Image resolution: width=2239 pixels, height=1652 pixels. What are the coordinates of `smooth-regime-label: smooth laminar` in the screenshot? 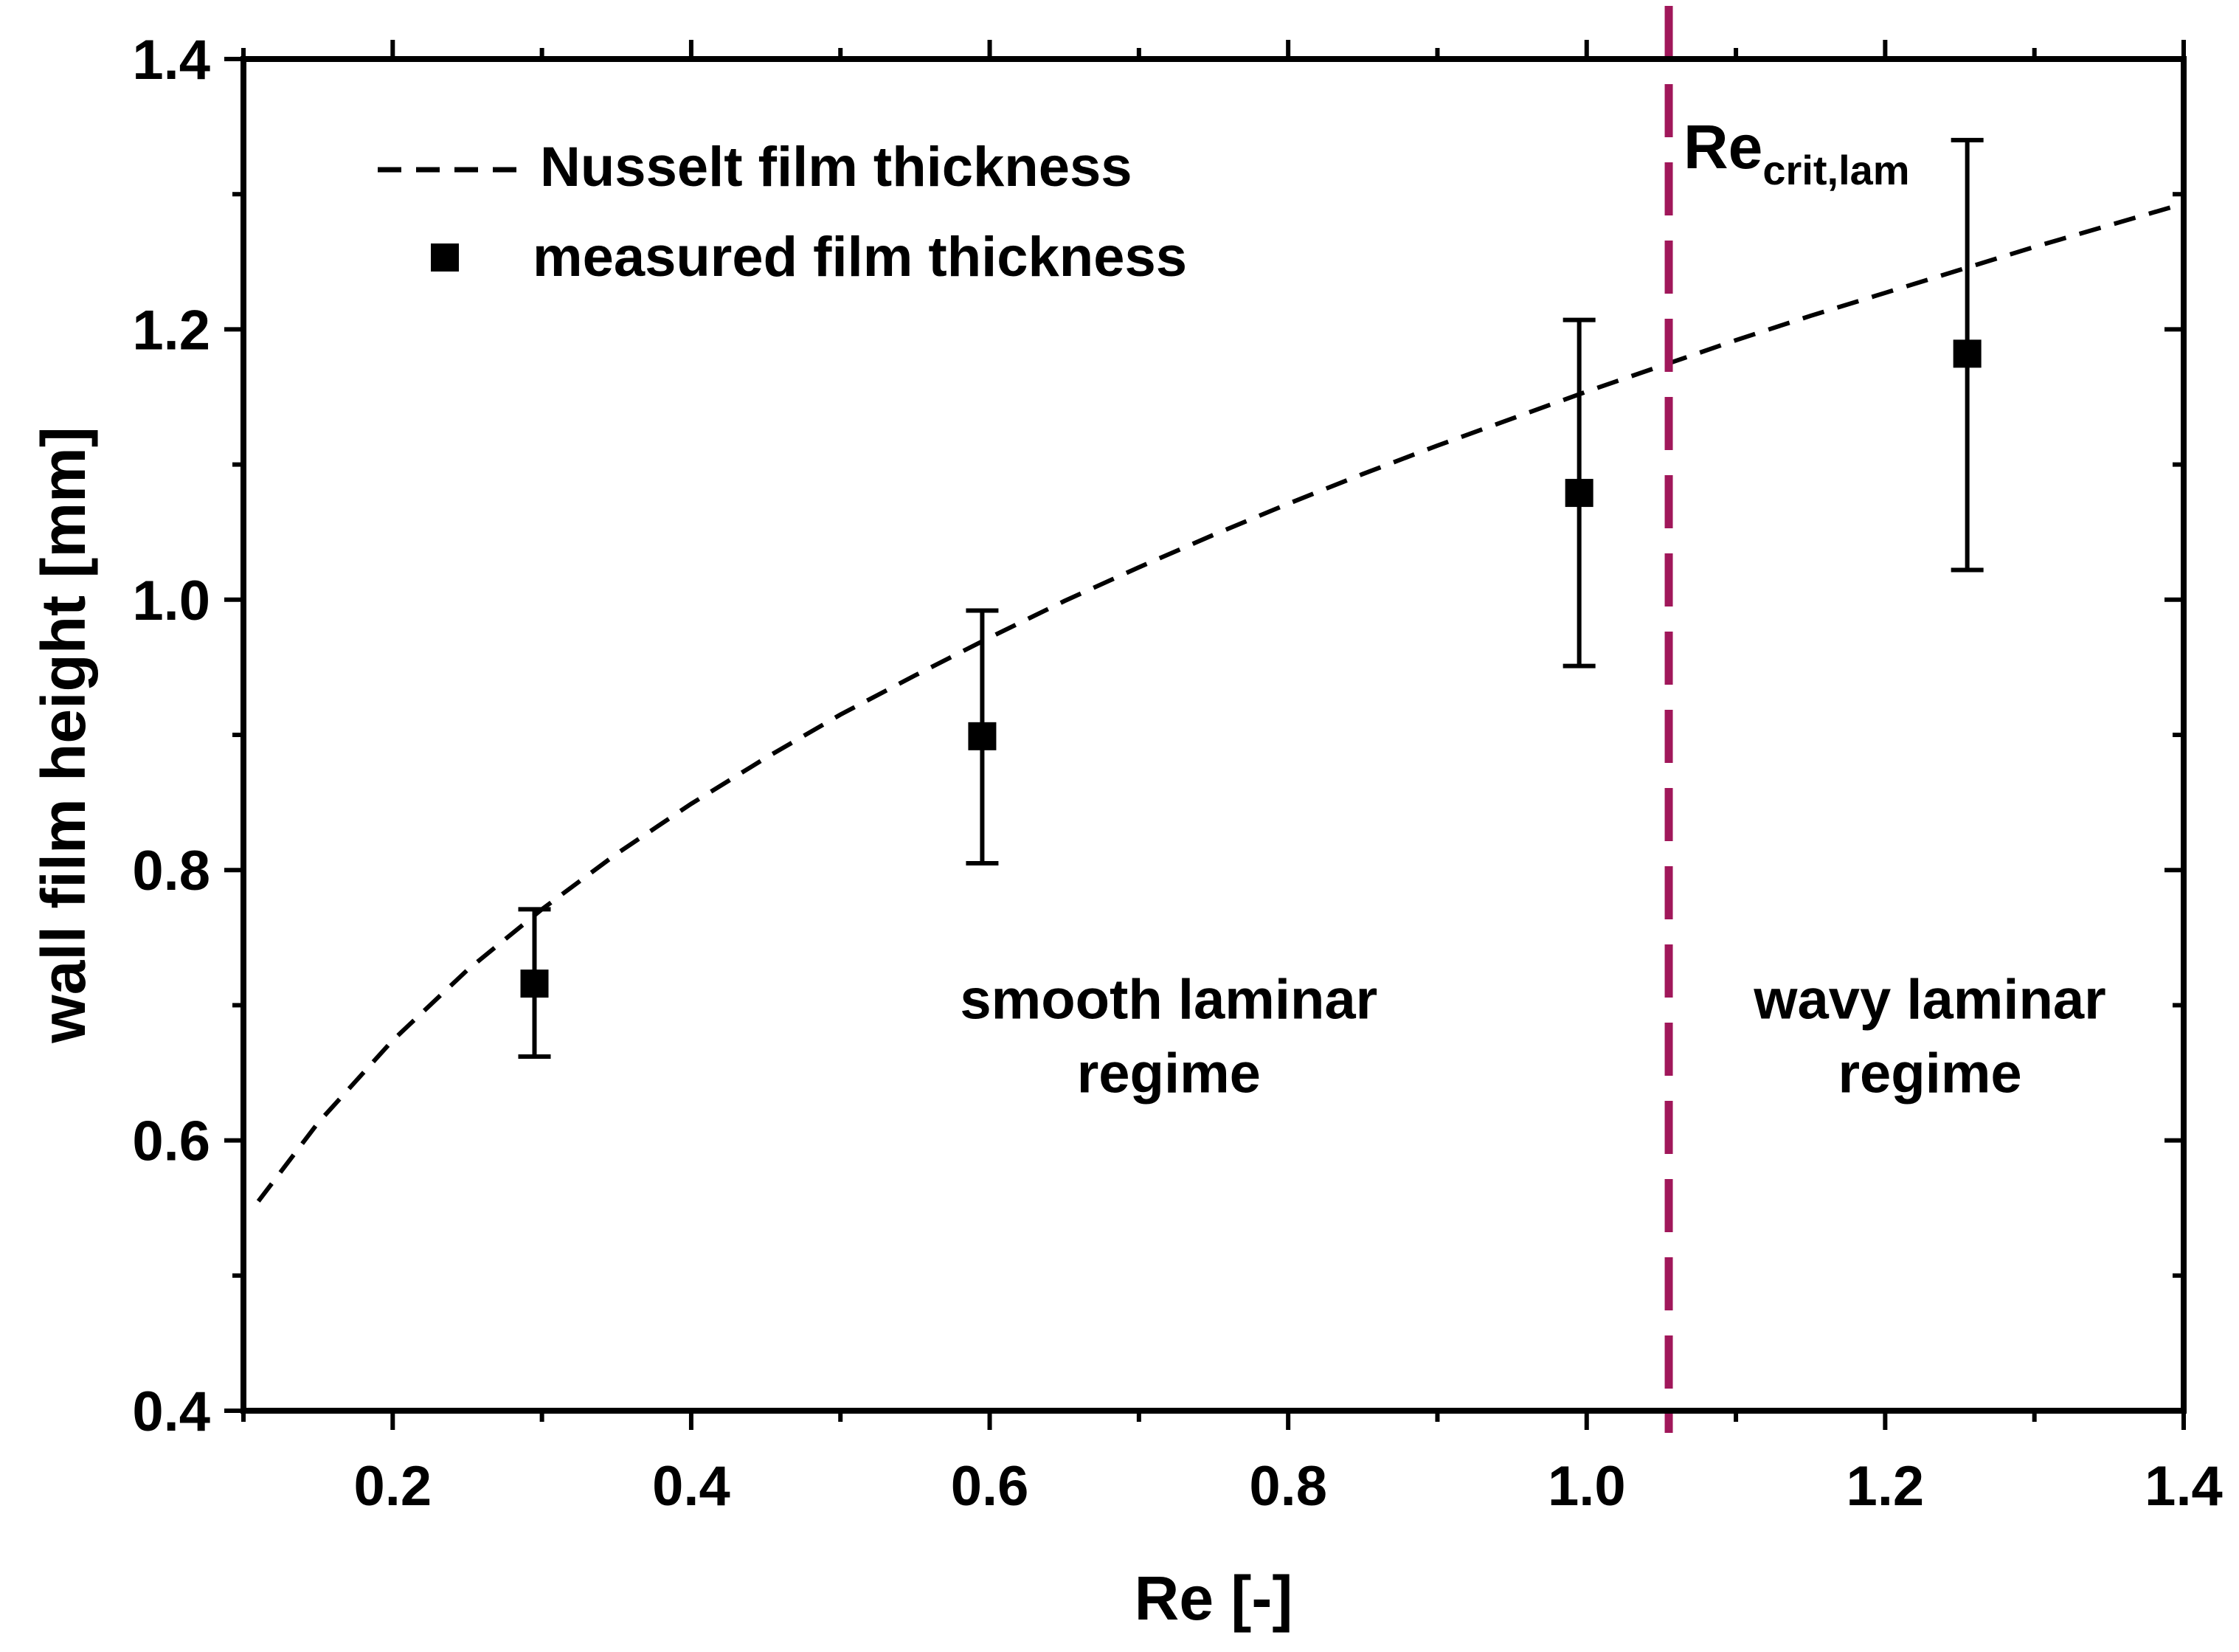 It's located at (1168, 1000).